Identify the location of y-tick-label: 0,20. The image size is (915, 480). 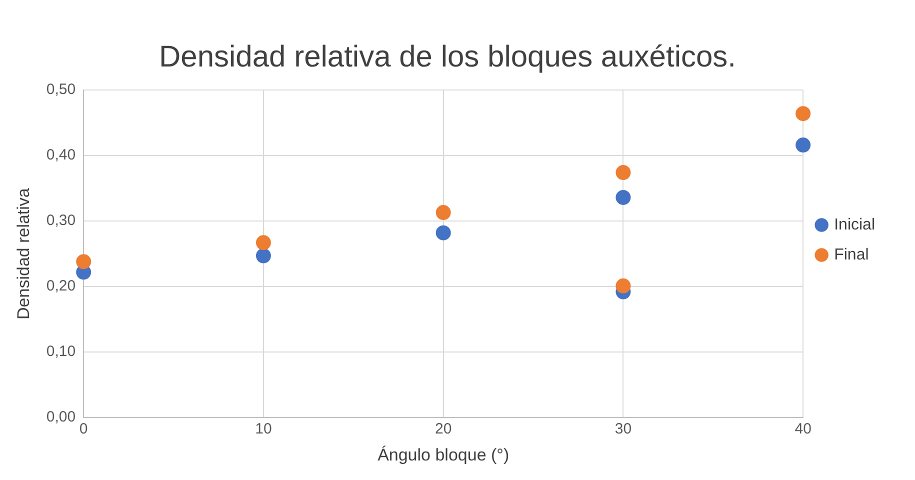
(61, 286).